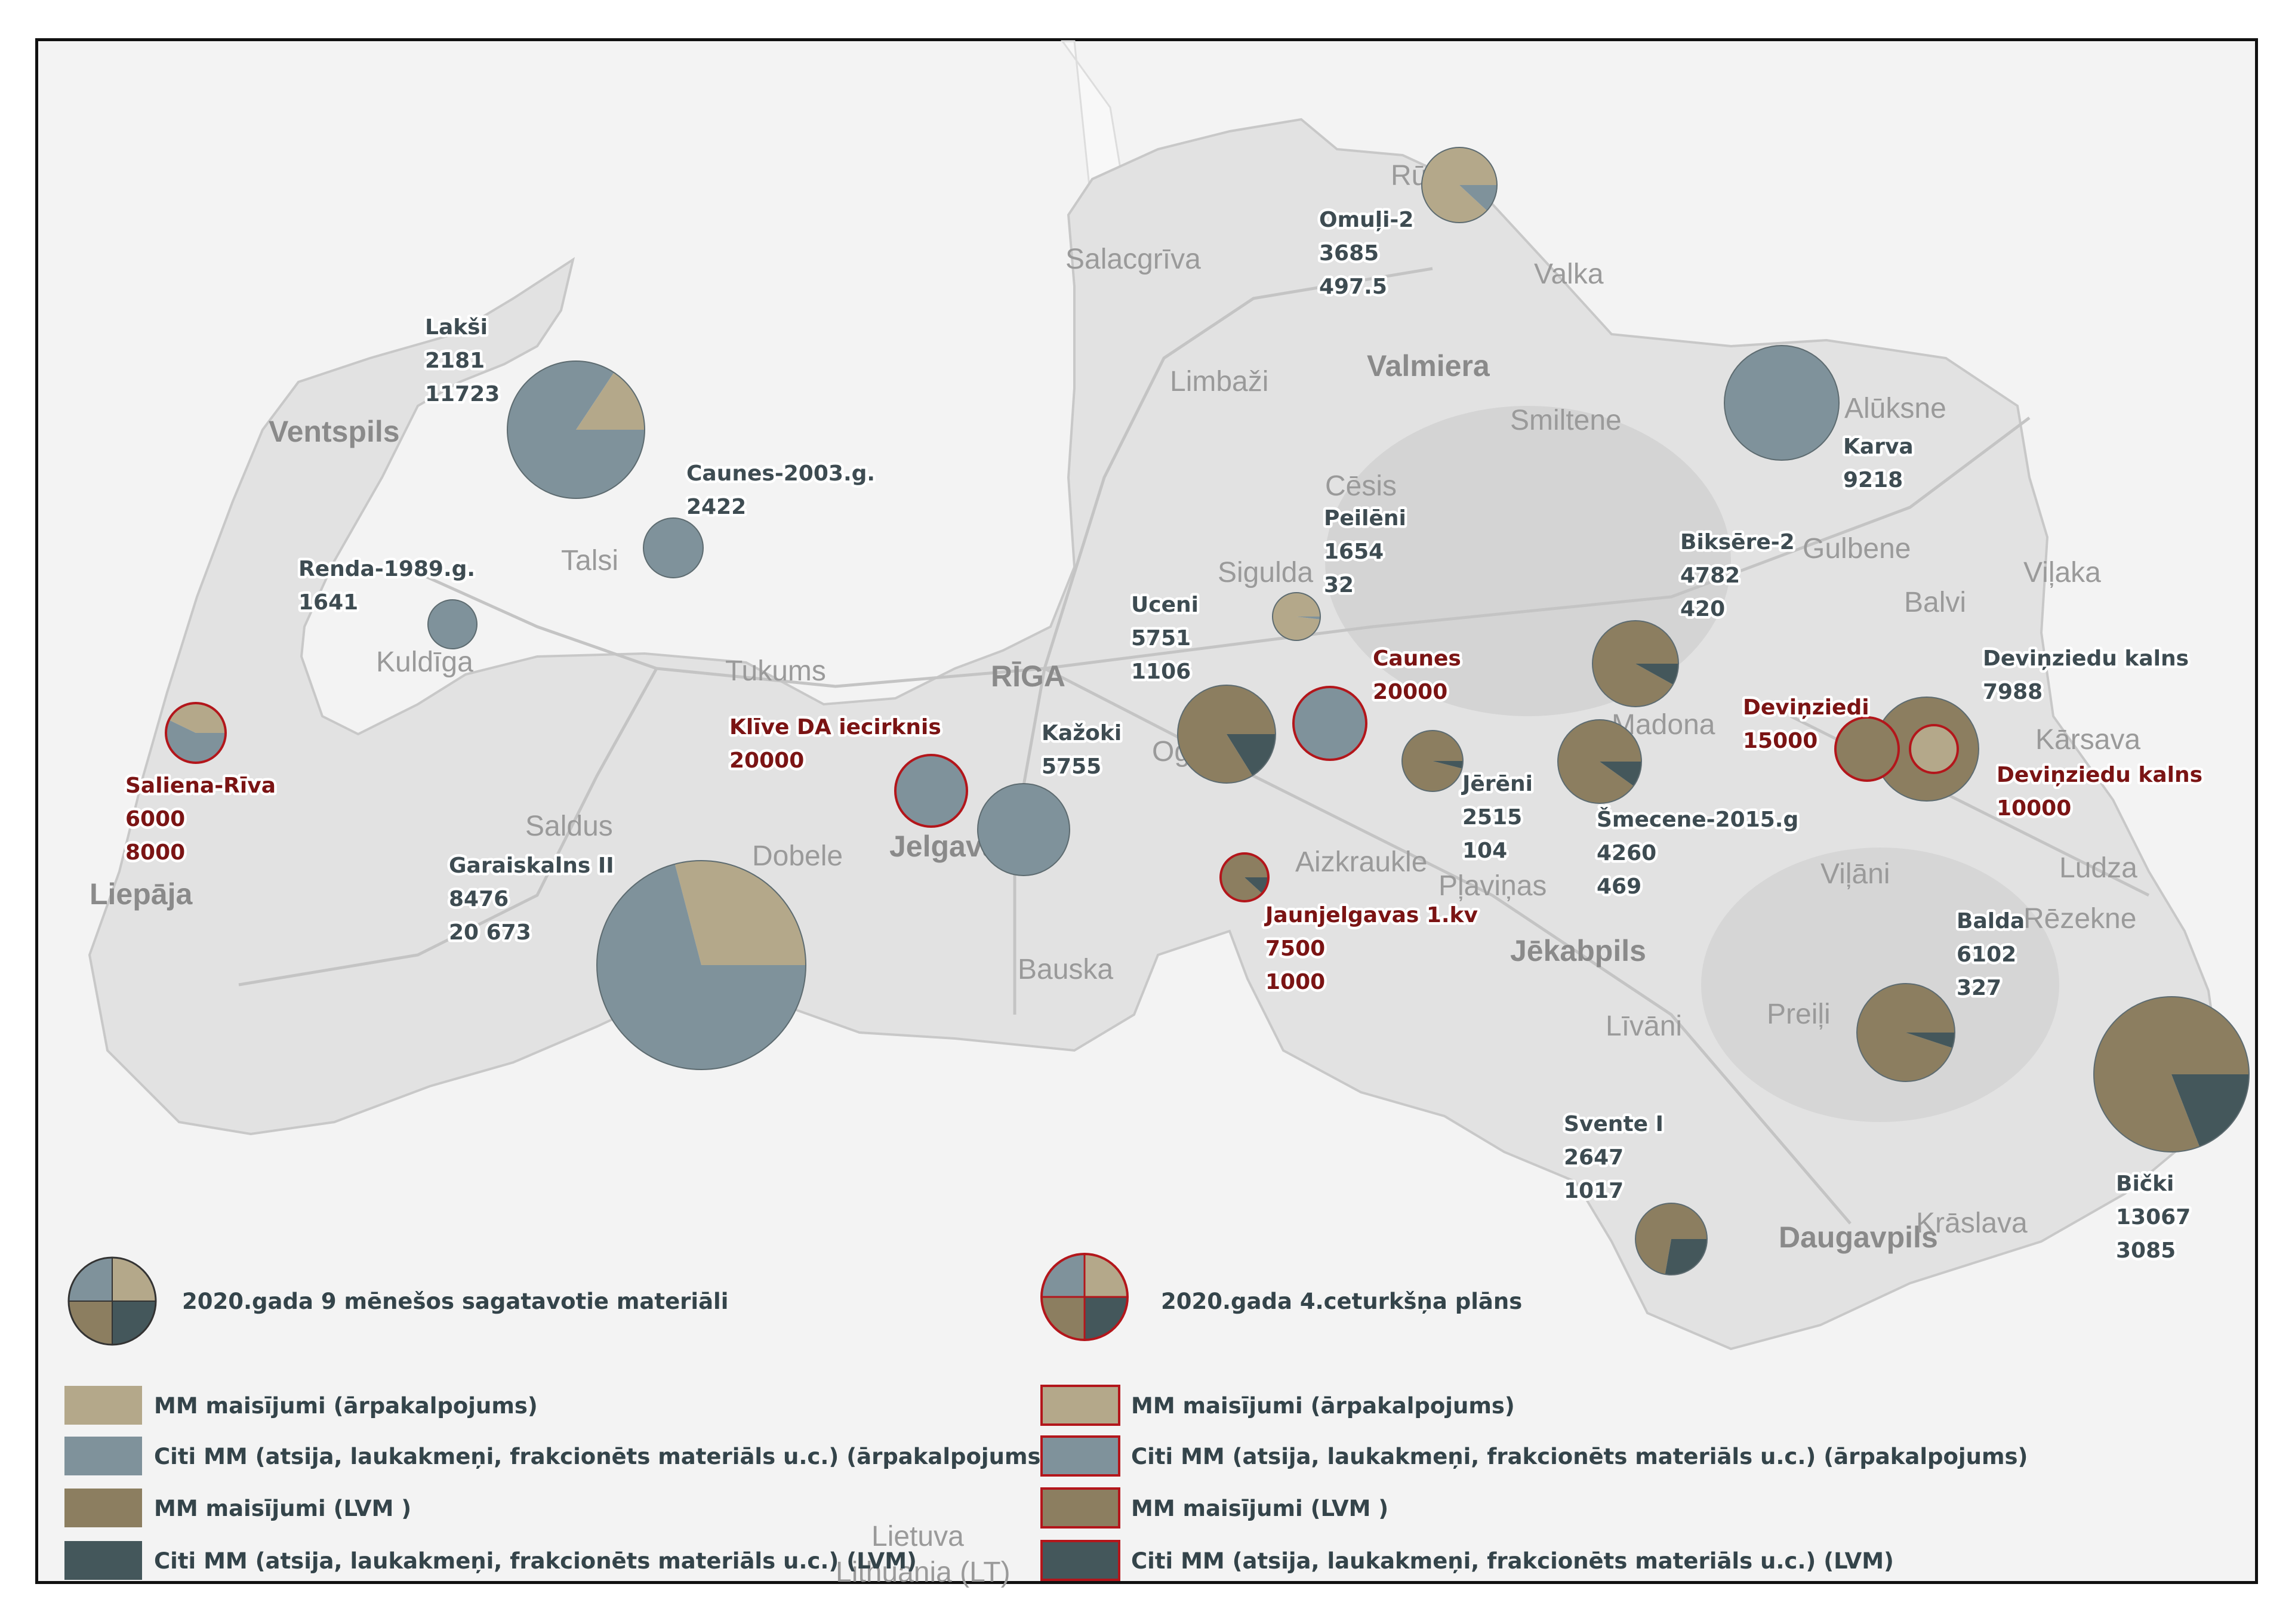 Image resolution: width=2295 pixels, height=1624 pixels. What do you see at coordinates (1082, 750) in the screenshot?
I see `site-label-kazoki-7: Kažoki 5755` at bounding box center [1082, 750].